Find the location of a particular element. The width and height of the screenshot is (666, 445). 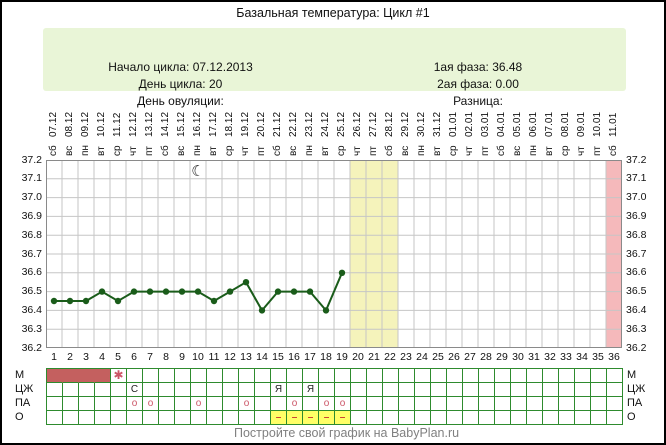

y-axis-label-left: 37.0 is located at coordinates (31, 197).